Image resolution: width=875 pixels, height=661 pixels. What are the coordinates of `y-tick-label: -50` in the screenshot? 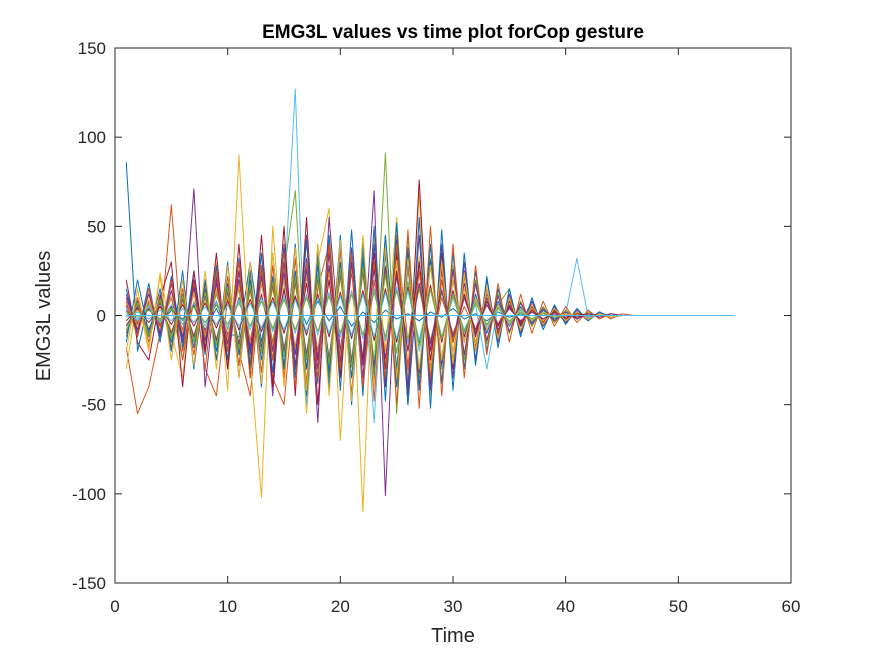 It's located at (93, 405).